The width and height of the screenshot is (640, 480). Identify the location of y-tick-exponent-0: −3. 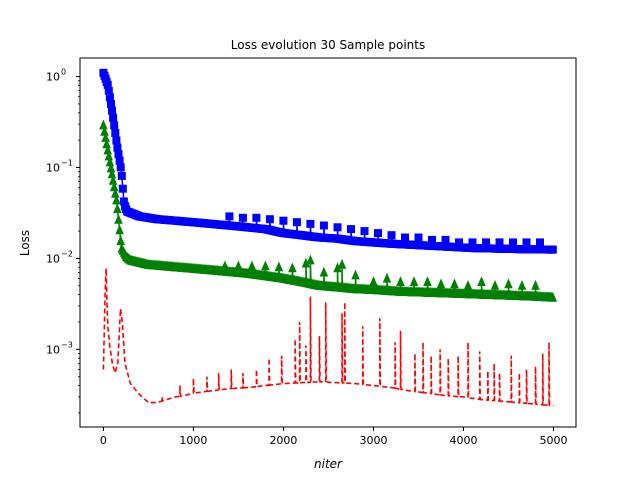
(67, 344).